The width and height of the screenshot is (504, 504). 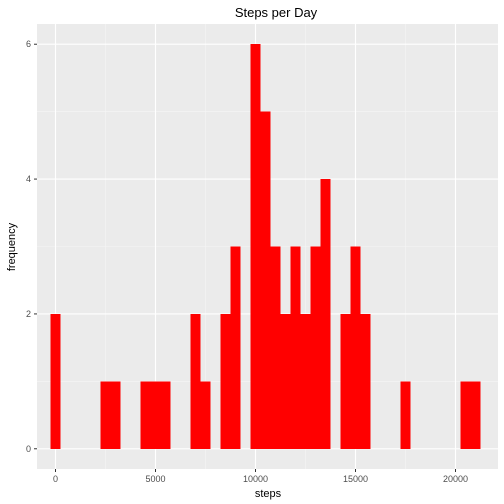 What do you see at coordinates (28, 314) in the screenshot?
I see `y-tick-label: 2` at bounding box center [28, 314].